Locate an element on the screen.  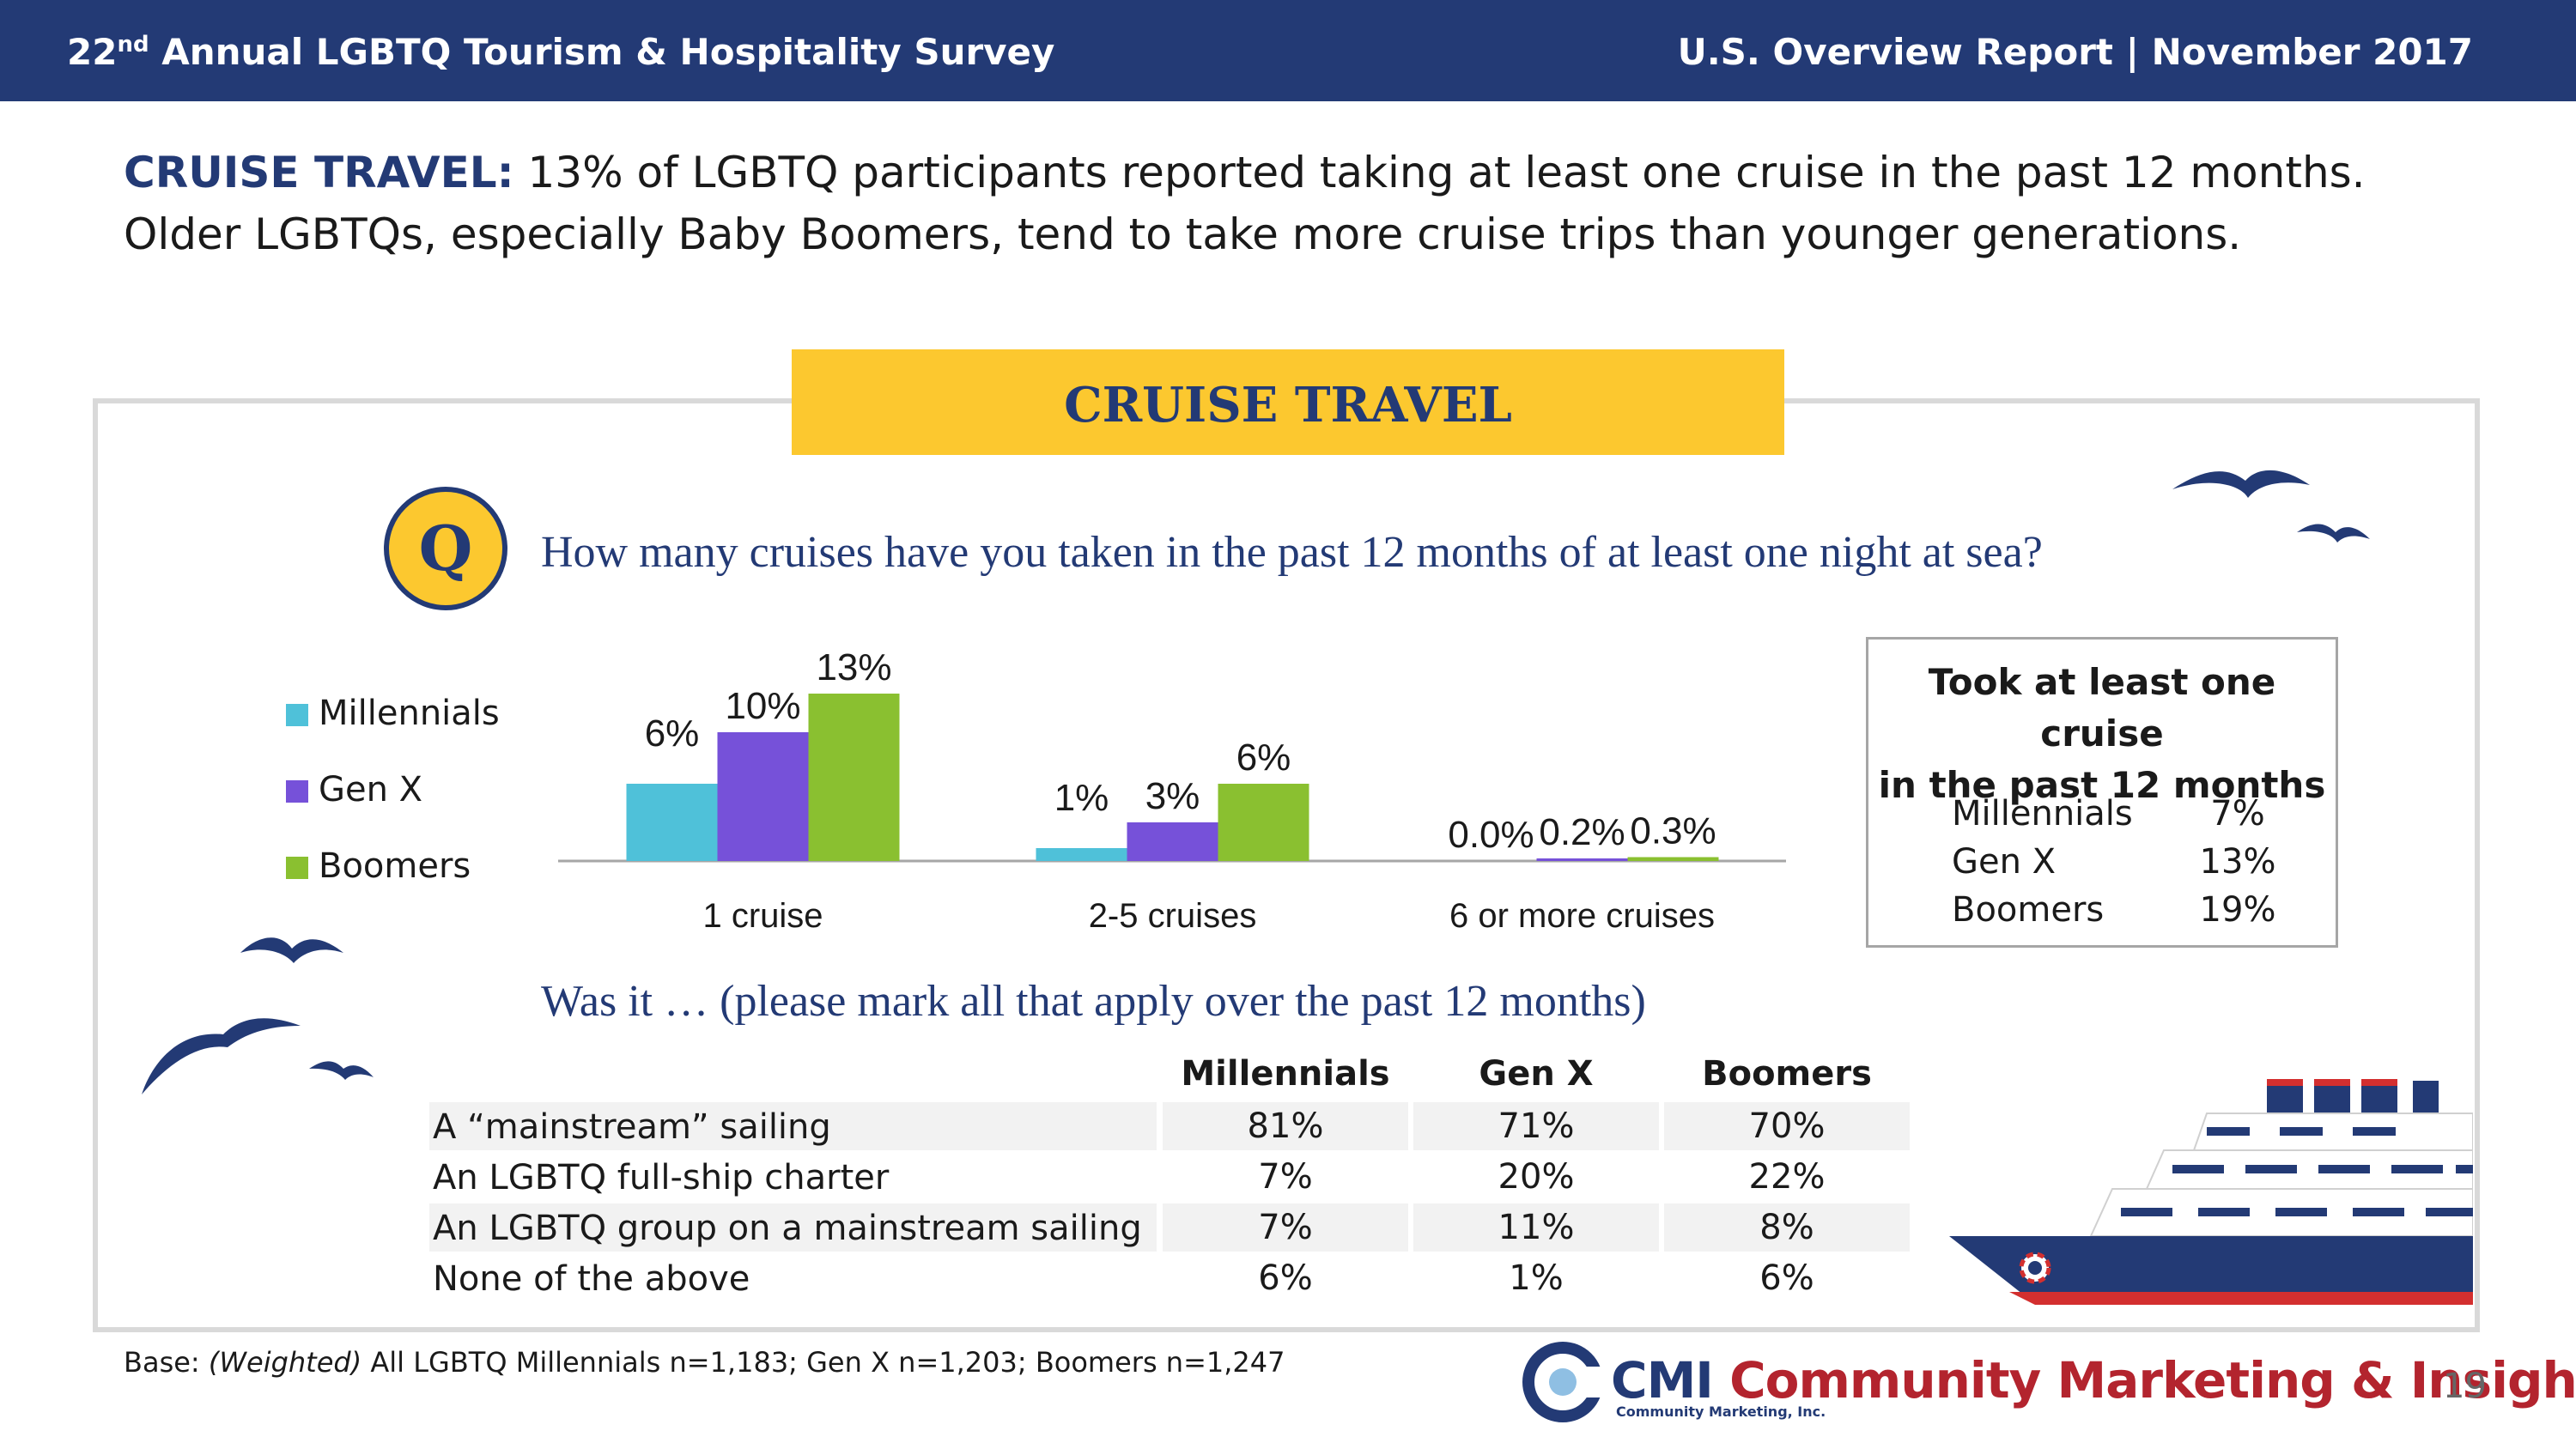
table-cell: 81% is located at coordinates (1286, 1126).